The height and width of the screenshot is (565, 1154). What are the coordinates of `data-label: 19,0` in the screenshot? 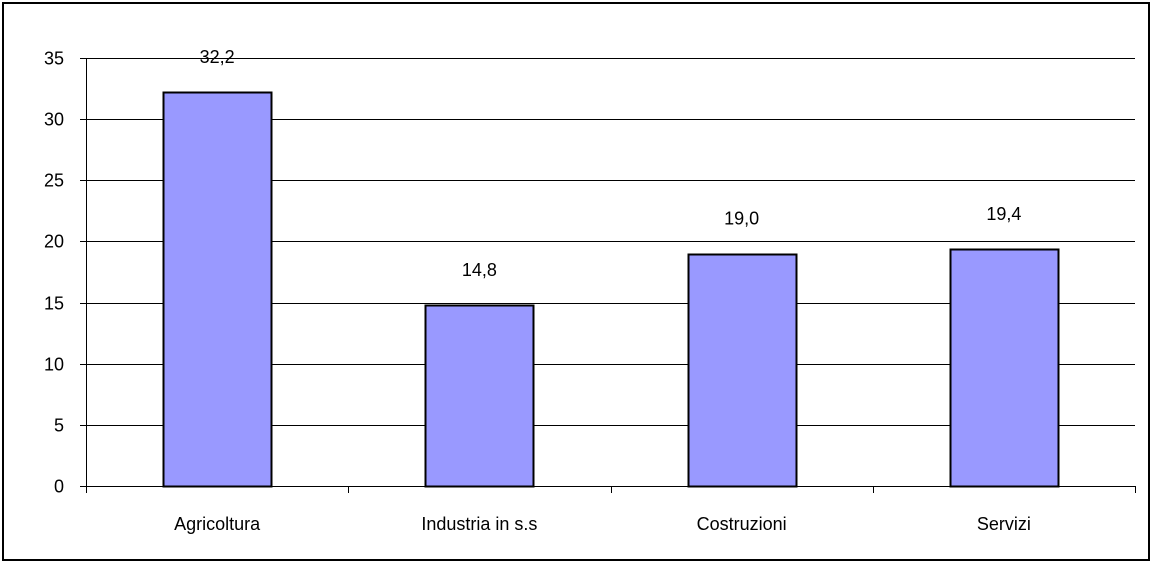 It's located at (741, 219).